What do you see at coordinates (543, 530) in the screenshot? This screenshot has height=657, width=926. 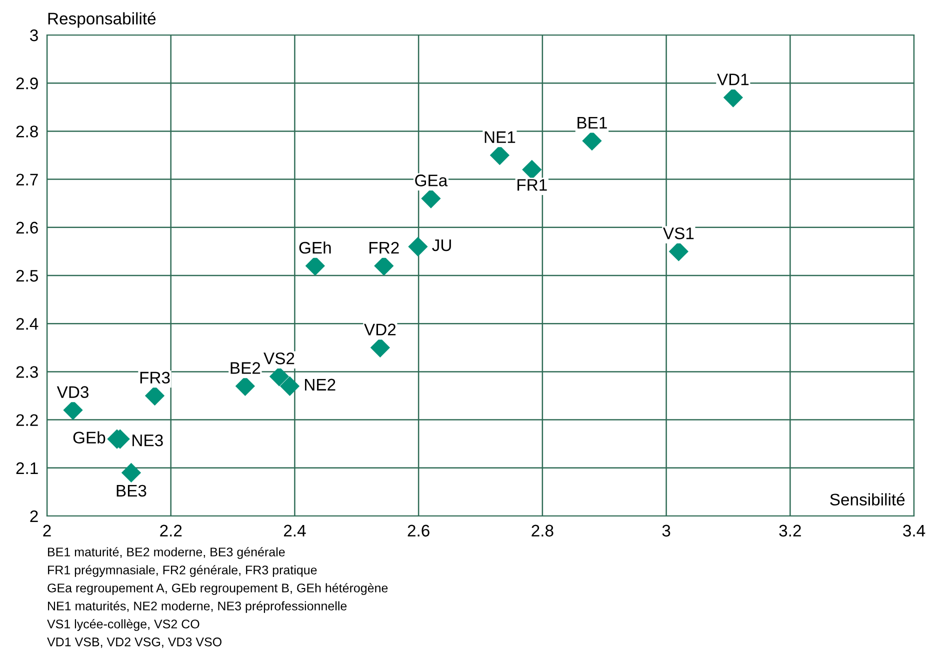 I see `x-tick-label: 2.8` at bounding box center [543, 530].